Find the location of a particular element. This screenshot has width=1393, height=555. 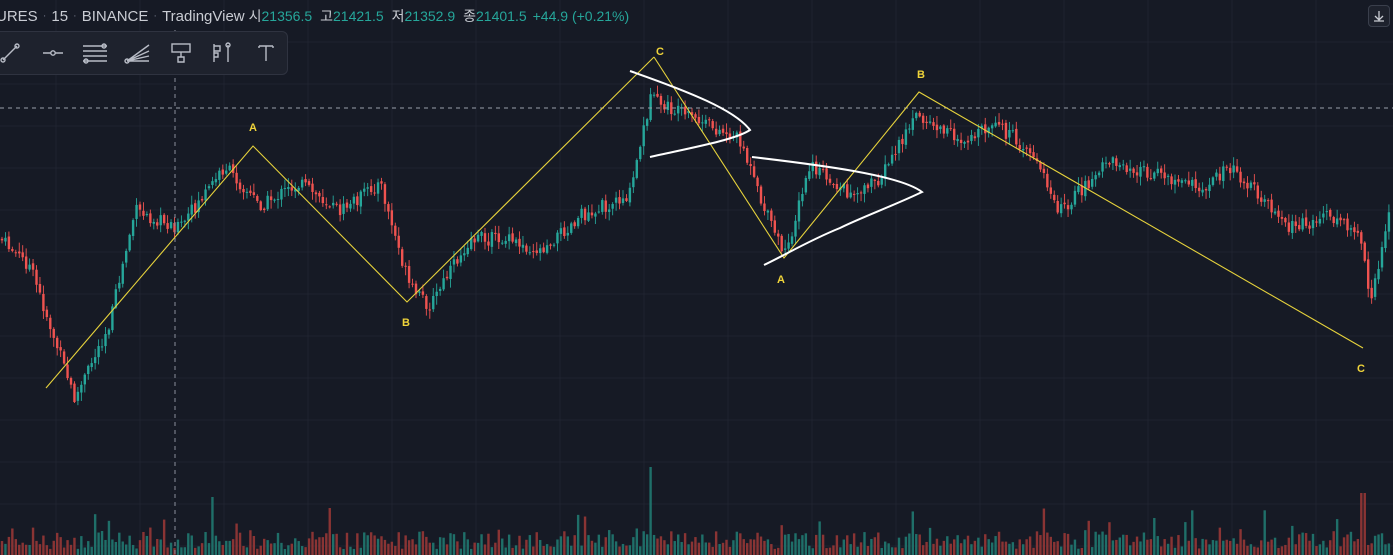

high-value: 21421.5 is located at coordinates (358, 16).